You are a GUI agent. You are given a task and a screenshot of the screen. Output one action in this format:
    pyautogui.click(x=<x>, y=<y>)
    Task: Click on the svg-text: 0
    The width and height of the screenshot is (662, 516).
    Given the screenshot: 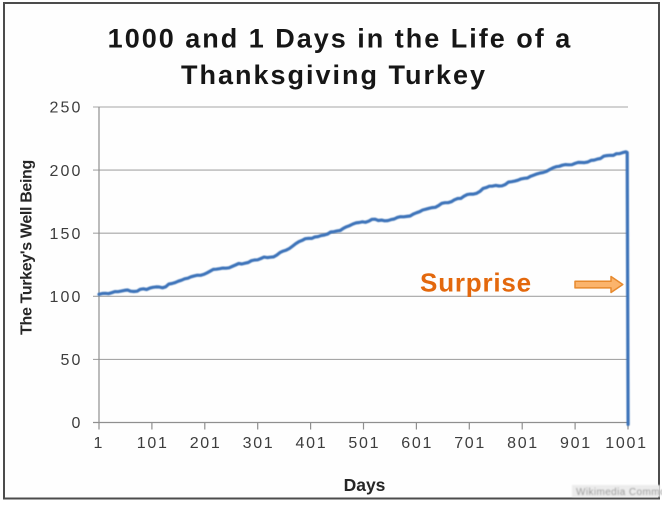 What is the action you would take?
    pyautogui.click(x=77, y=423)
    